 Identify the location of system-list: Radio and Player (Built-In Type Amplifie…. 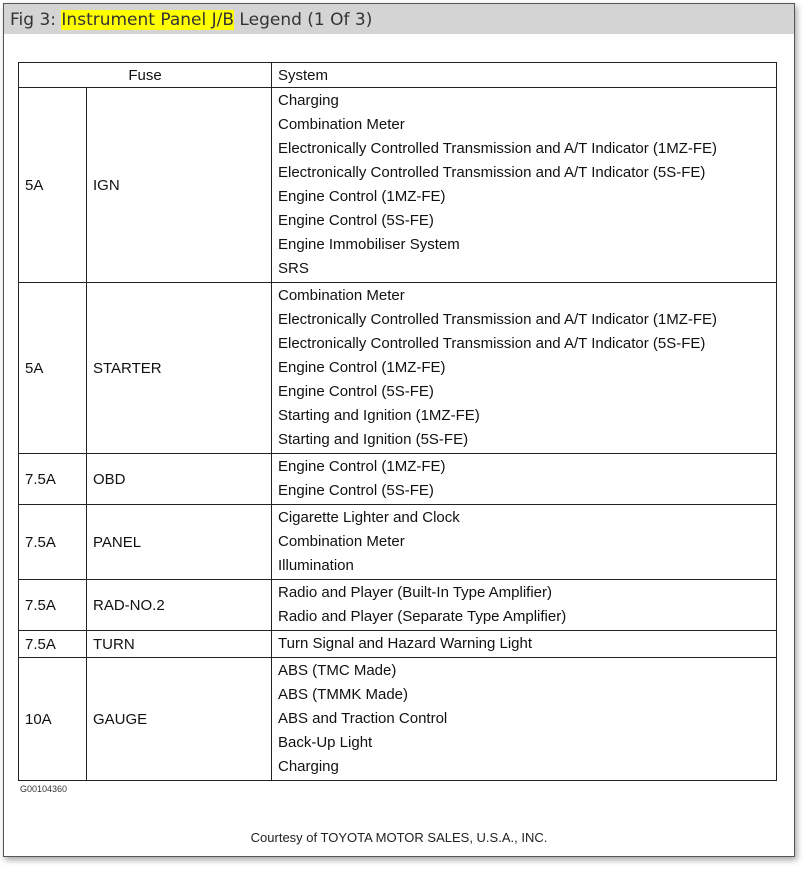
(524, 605).